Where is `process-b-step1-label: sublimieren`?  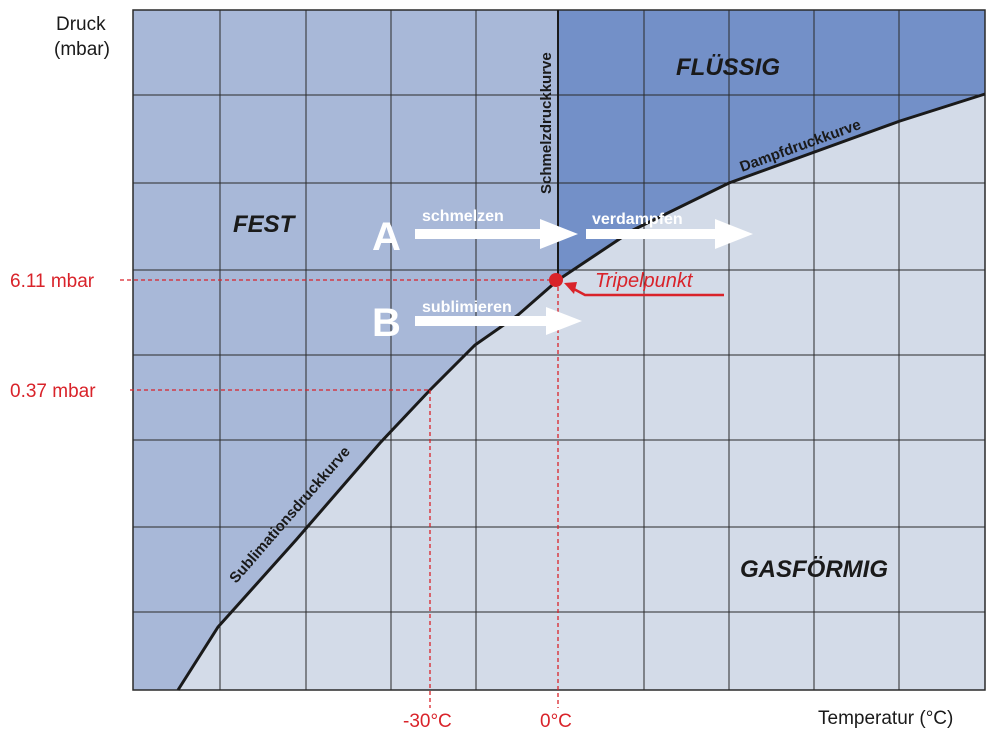 process-b-step1-label: sublimieren is located at coordinates (467, 307).